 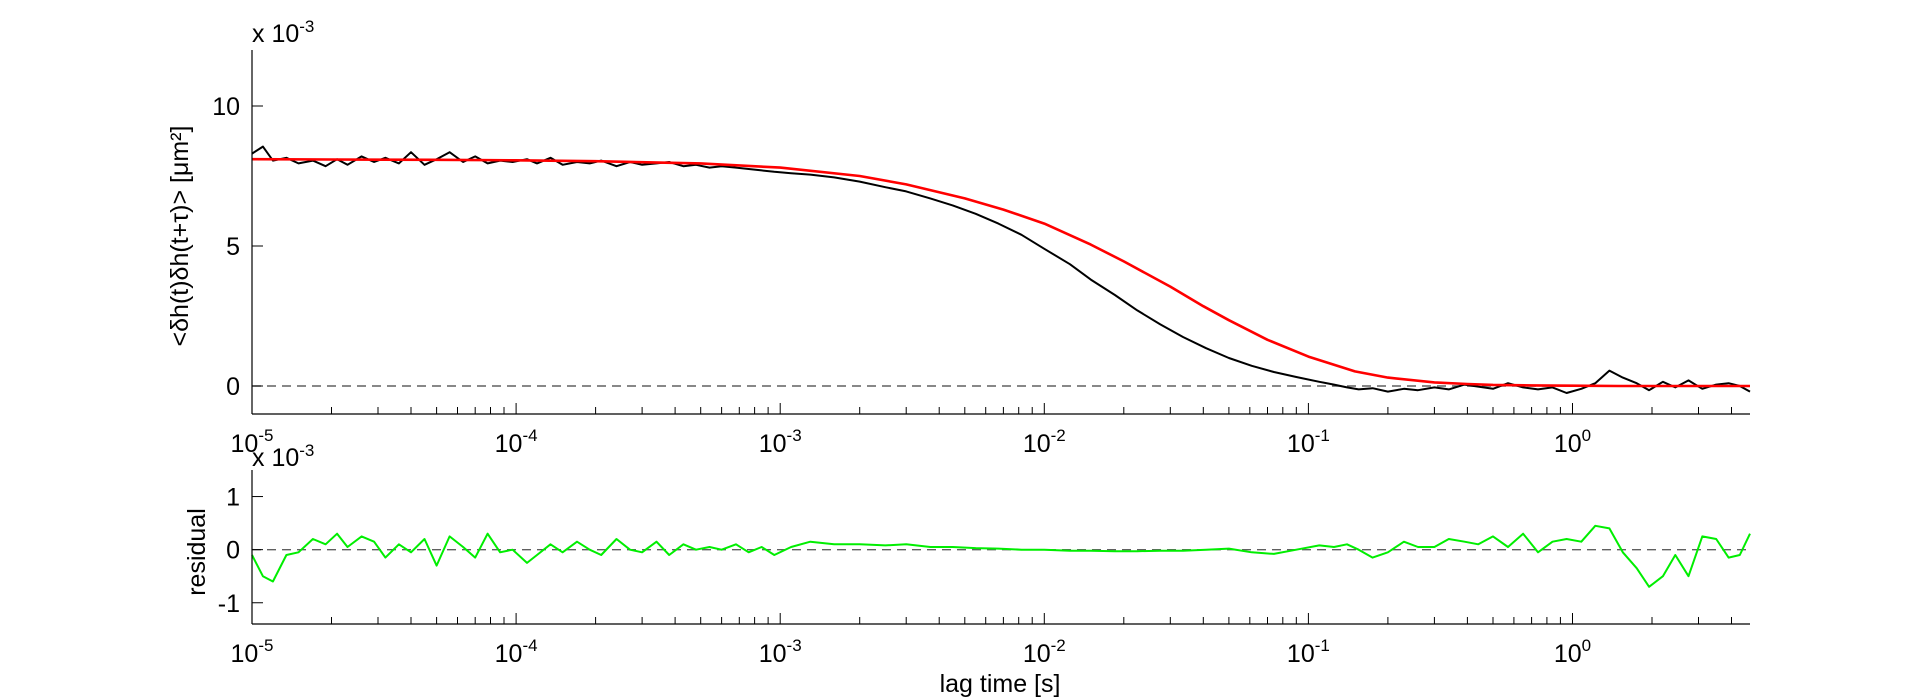 I want to click on bot-x-tick-label: 10⁻⁴, so click(x=516, y=652).